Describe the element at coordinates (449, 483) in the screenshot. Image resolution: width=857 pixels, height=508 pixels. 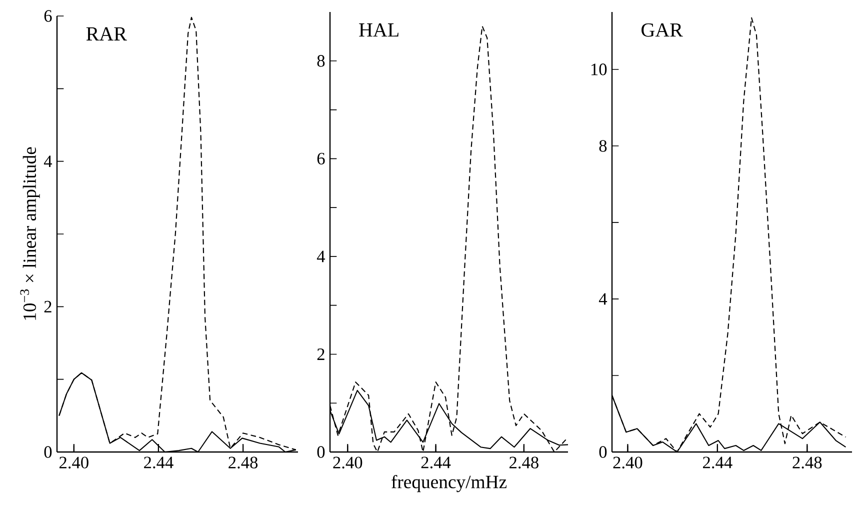
I see `x-axis-title: frequency/mHz` at that location.